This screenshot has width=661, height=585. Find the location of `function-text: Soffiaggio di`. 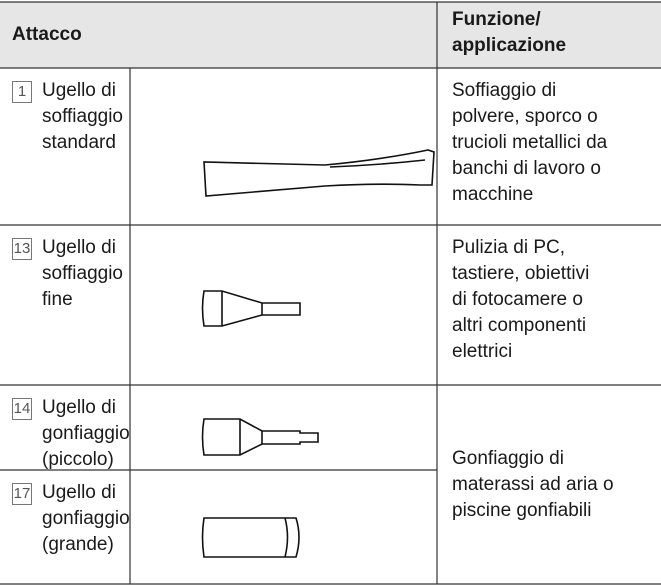

function-text: Soffiaggio di is located at coordinates (504, 90).